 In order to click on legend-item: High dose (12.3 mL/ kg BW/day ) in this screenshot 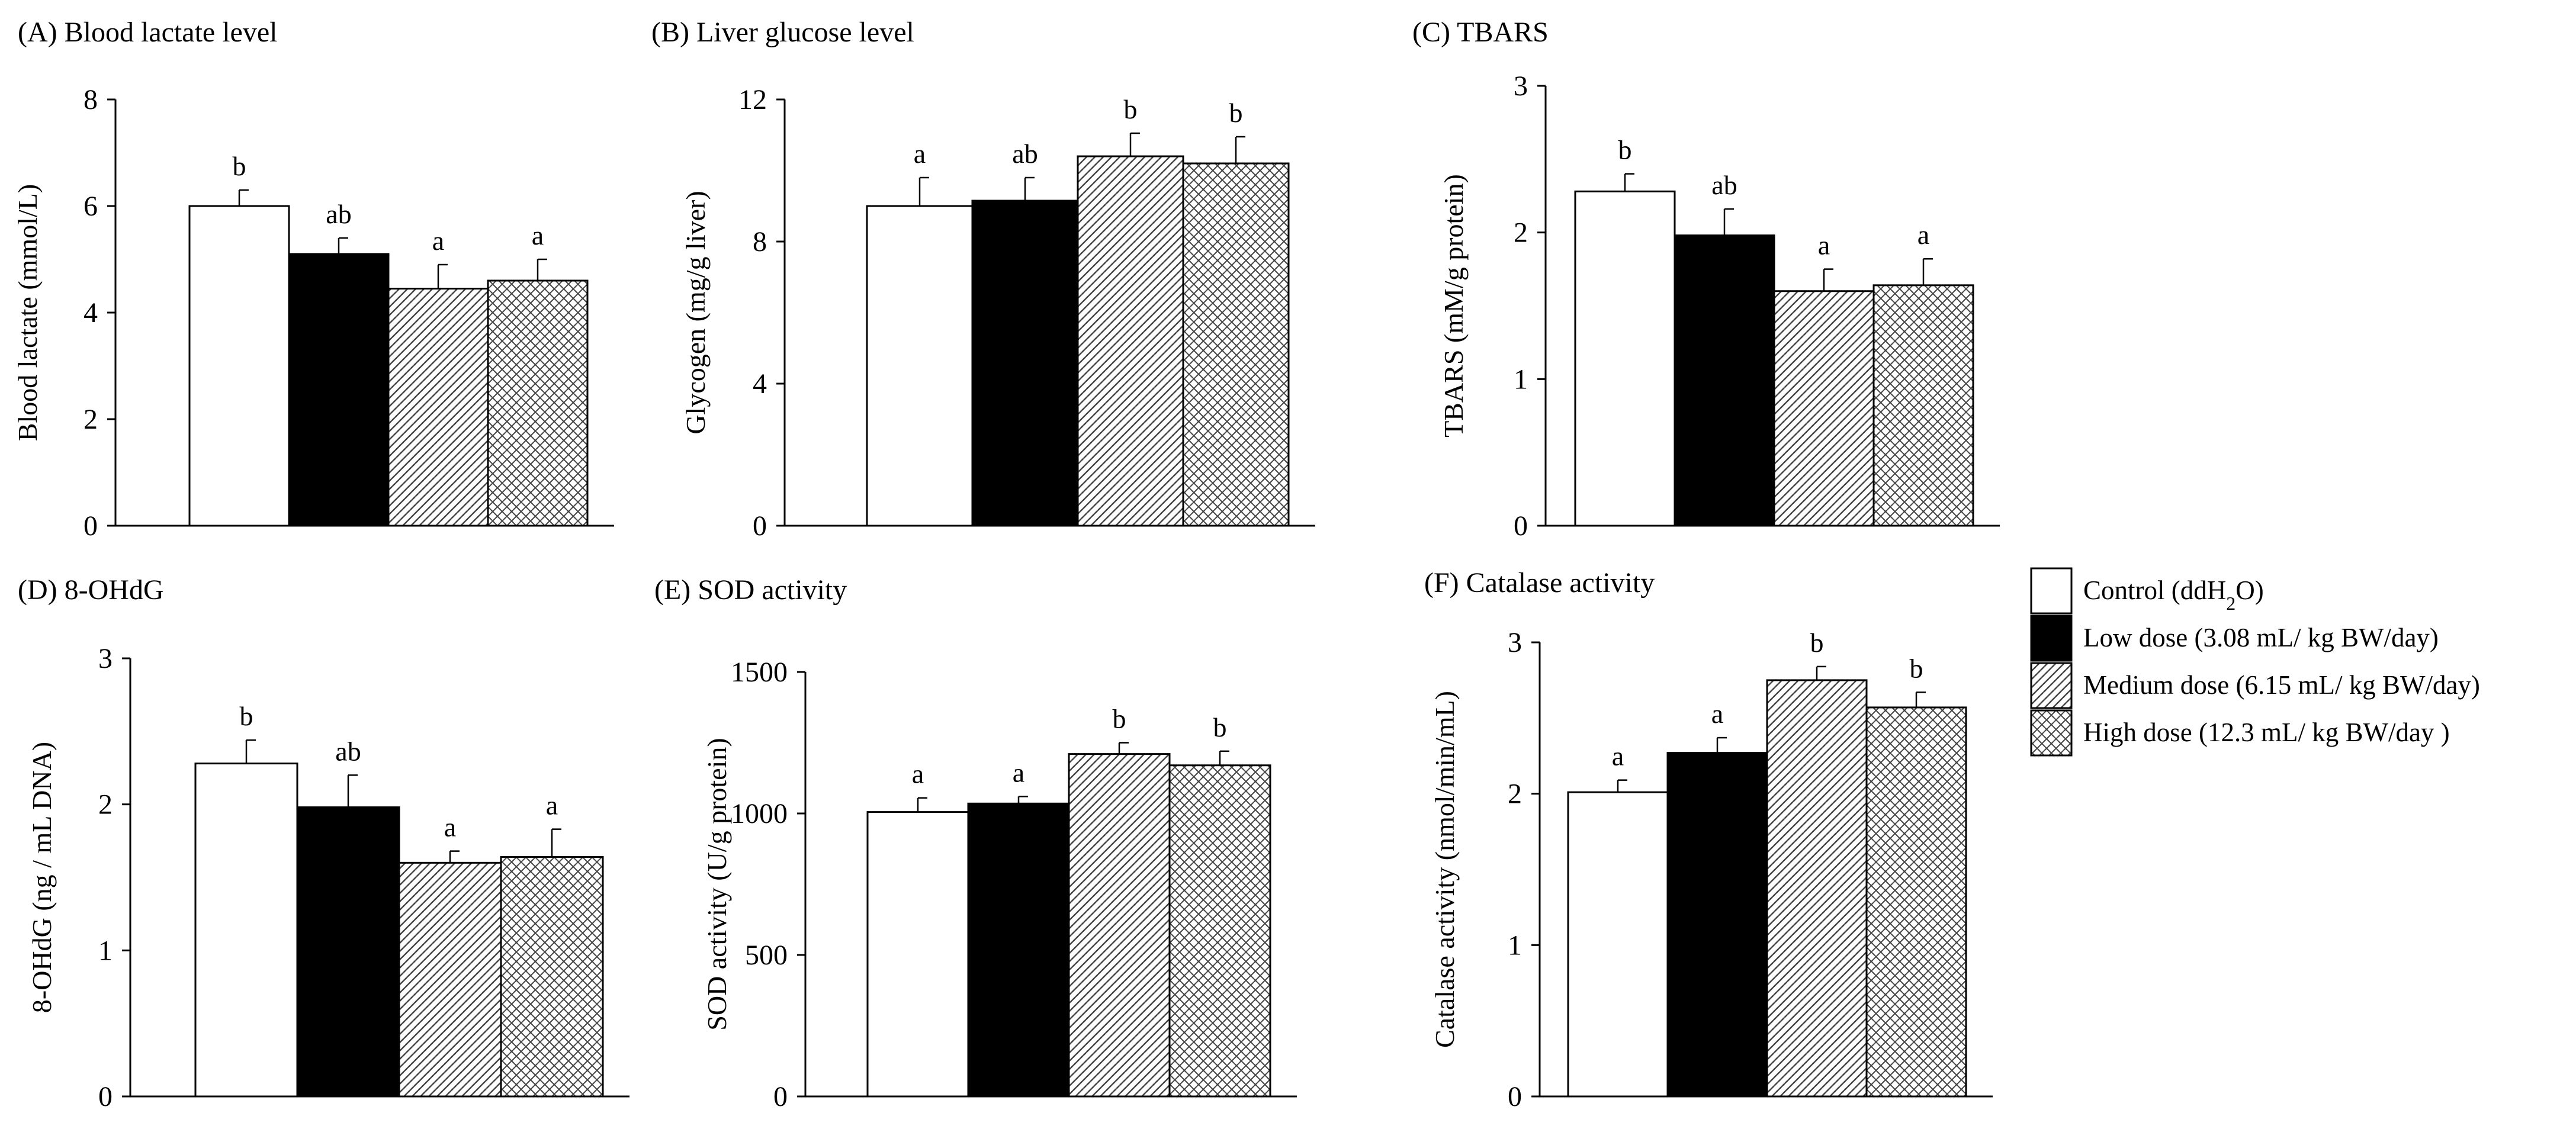, I will do `click(2240, 733)`.